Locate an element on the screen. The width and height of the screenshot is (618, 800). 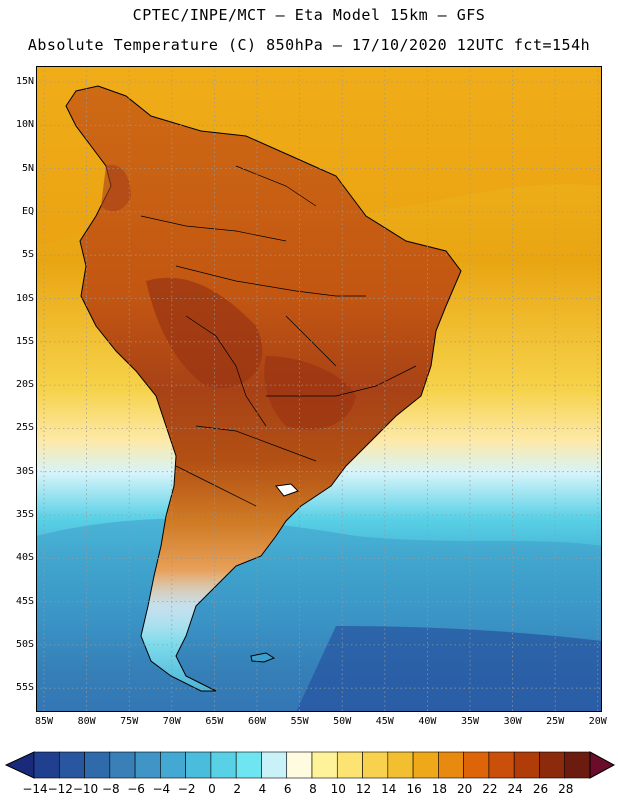
lat-tick-label: 20S is located at coordinates (24, 385).